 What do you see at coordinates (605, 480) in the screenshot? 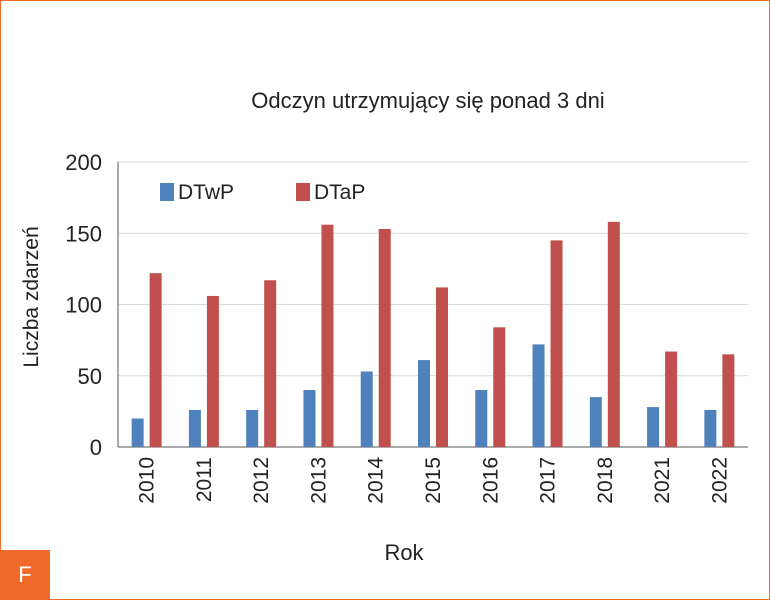
I see `x-tick-label: 2018` at bounding box center [605, 480].